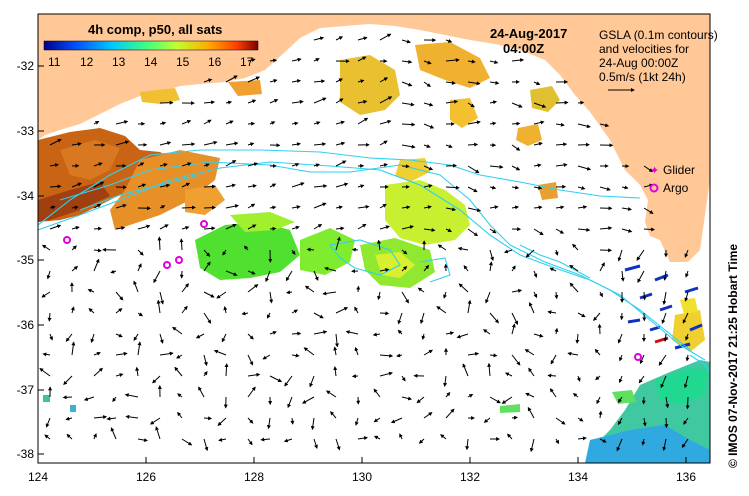 The height and width of the screenshot is (496, 749). Describe the element at coordinates (26, 454) in the screenshot. I see `latitude-tick-label: -38` at that location.